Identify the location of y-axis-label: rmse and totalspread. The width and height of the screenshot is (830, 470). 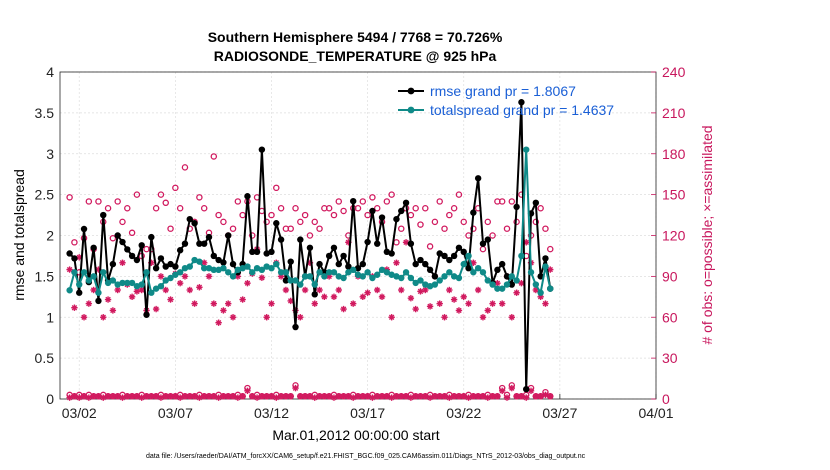
(19, 235).